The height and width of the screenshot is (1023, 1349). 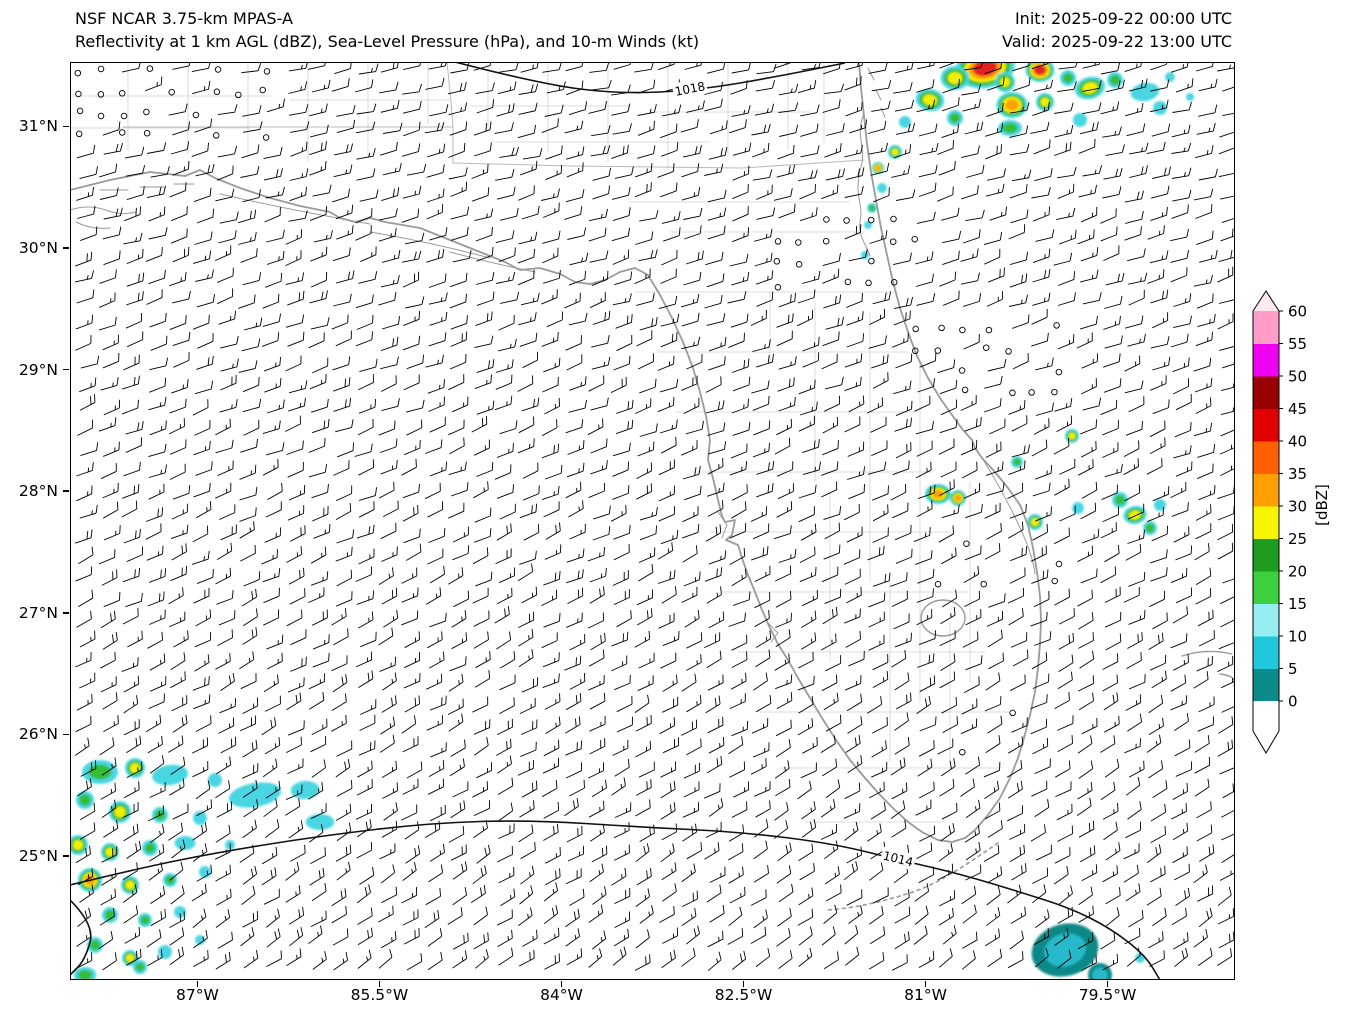 I want to click on x-tick-label: 81°W, so click(x=925, y=995).